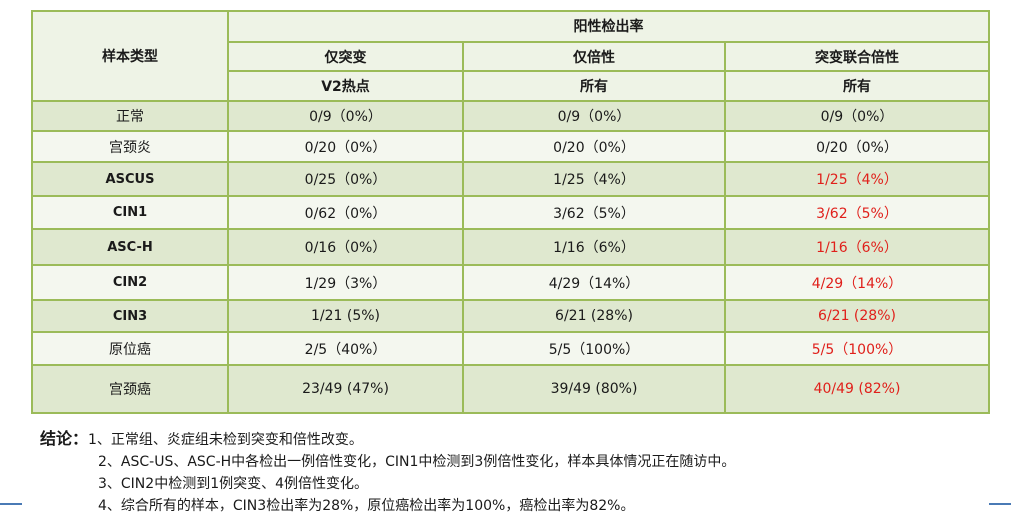  Describe the element at coordinates (345, 316) in the screenshot. I see `mutation-only-cell: 1/21 (5%)` at that location.